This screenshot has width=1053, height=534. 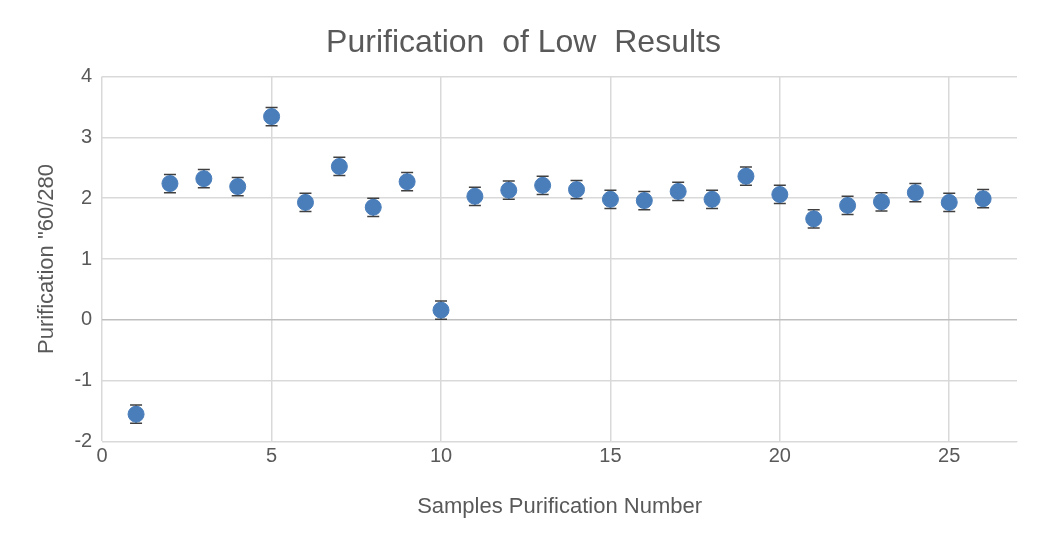 What do you see at coordinates (87, 196) in the screenshot?
I see `y-tick-label: 2` at bounding box center [87, 196].